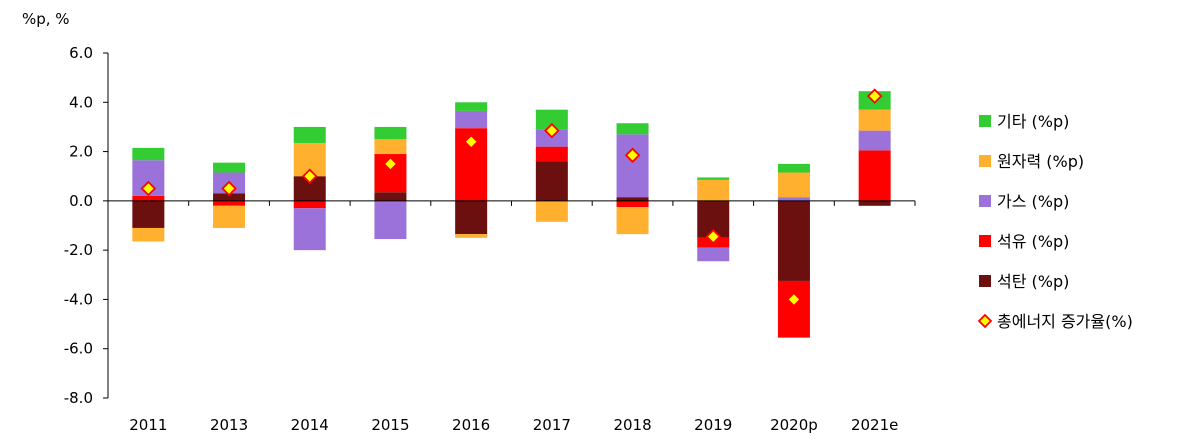 The image size is (1200, 440). What do you see at coordinates (713, 425) in the screenshot?
I see `x-tick-label: 2019` at bounding box center [713, 425].